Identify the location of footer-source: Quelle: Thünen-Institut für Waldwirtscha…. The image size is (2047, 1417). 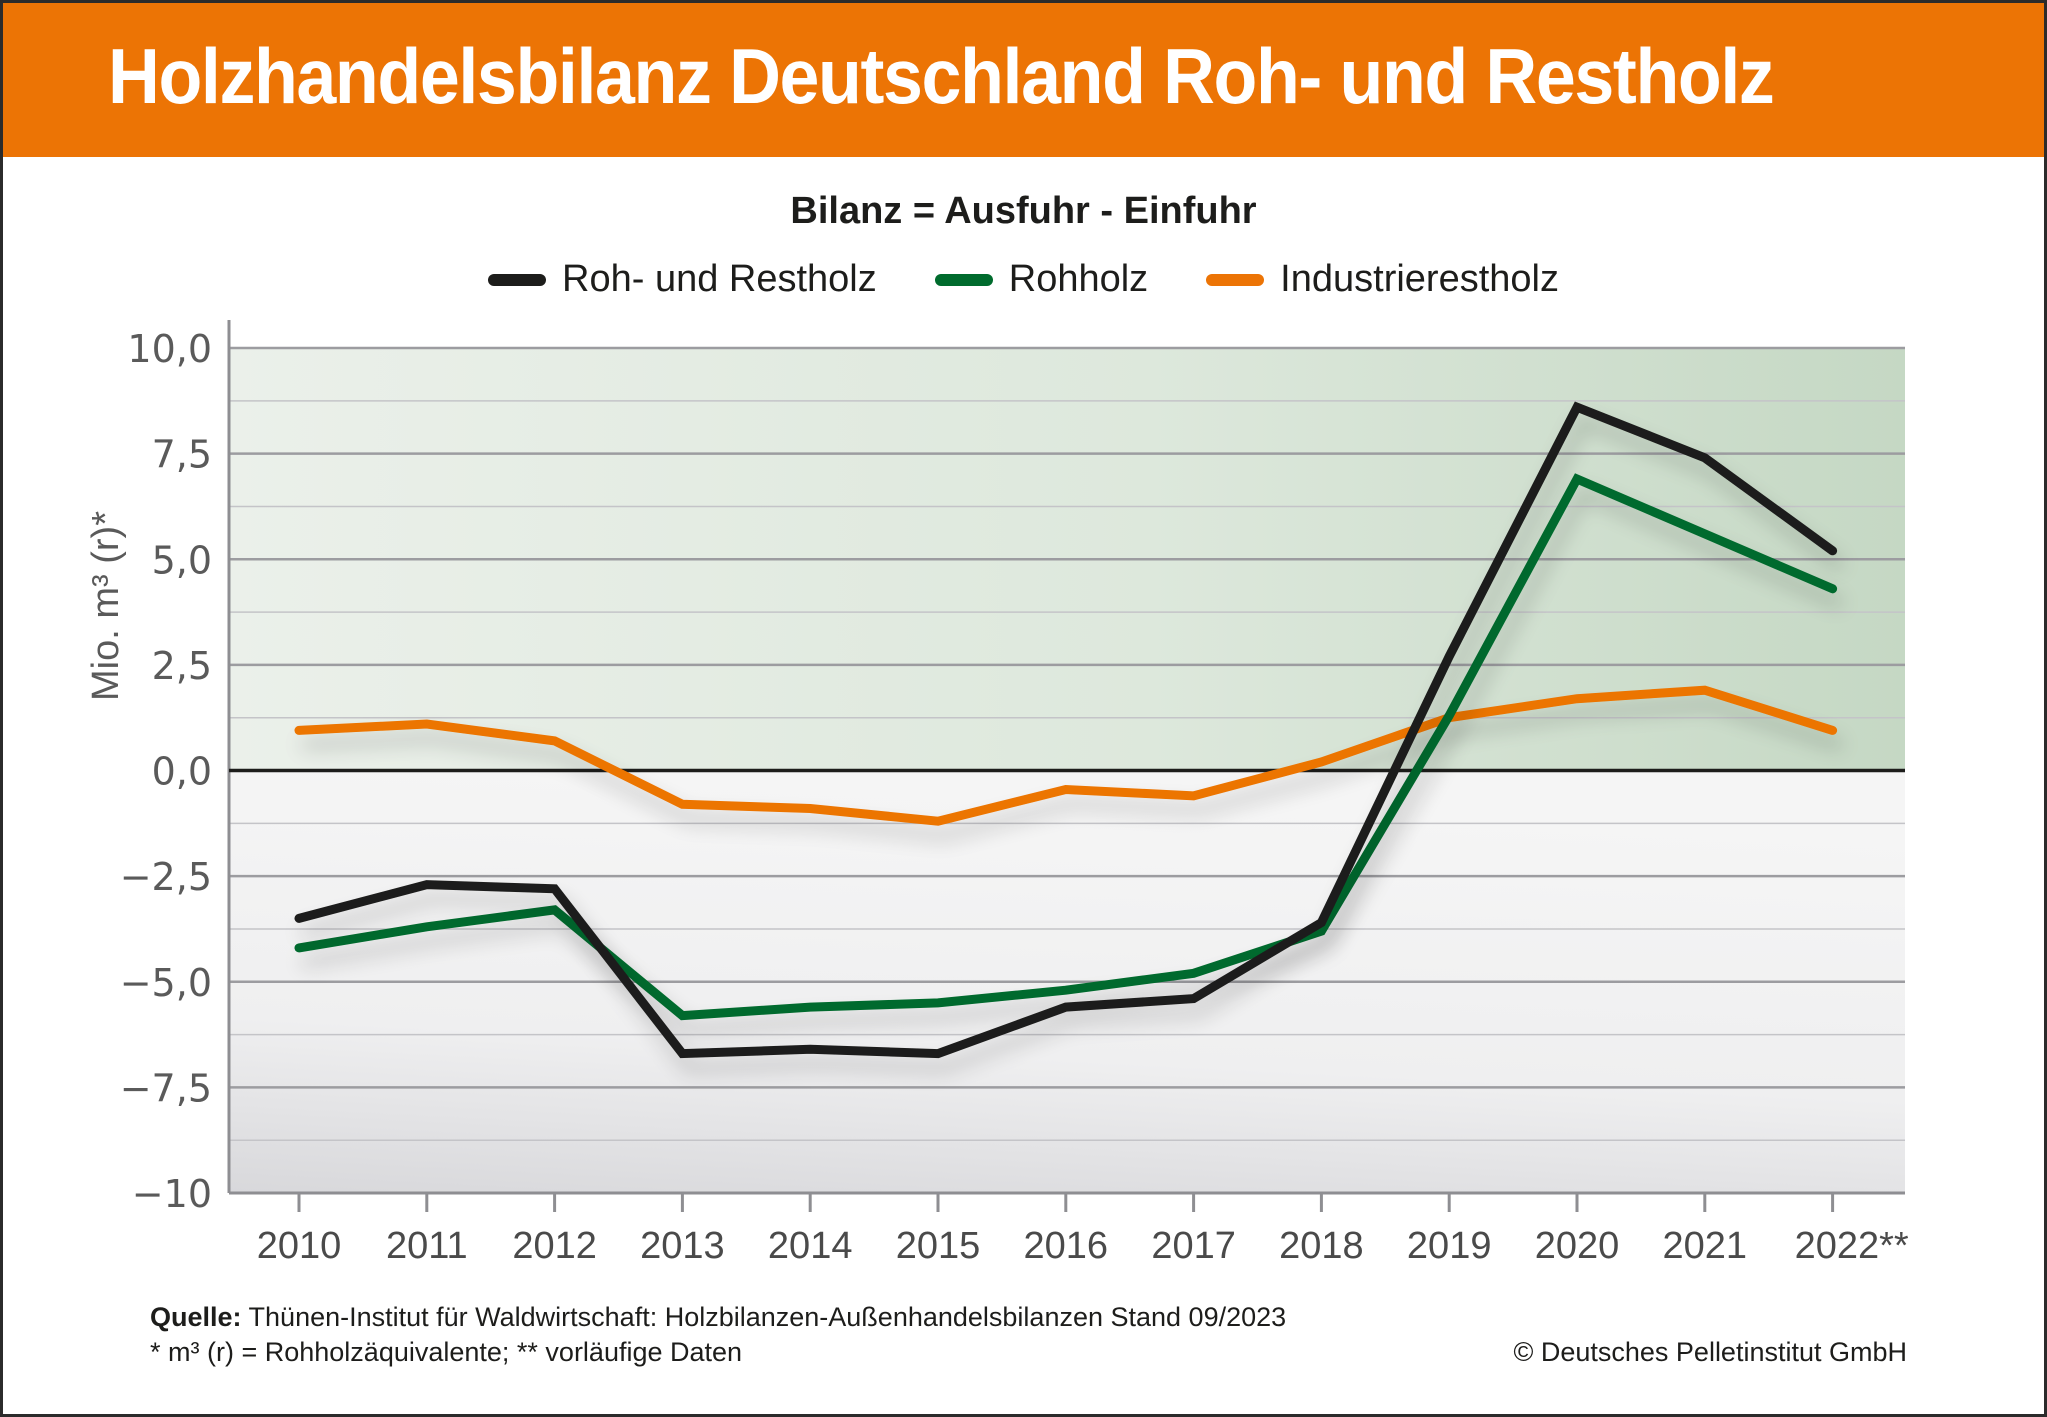
(718, 1317).